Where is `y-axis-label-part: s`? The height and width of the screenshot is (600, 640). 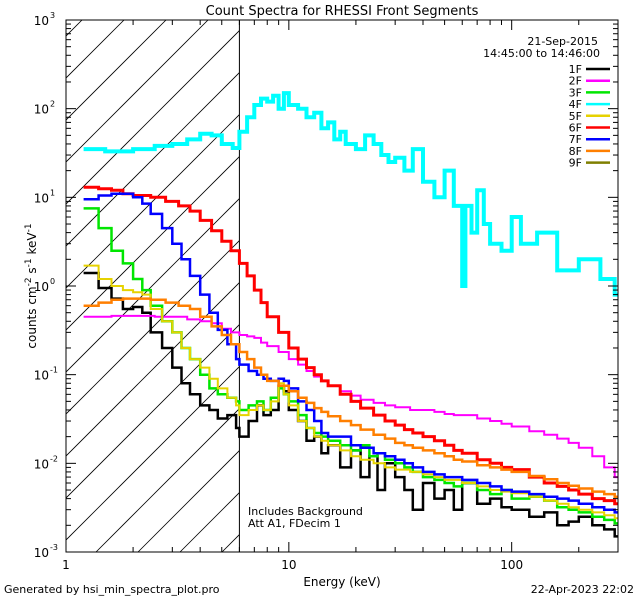 y-axis-label-part: s is located at coordinates (32, 272).